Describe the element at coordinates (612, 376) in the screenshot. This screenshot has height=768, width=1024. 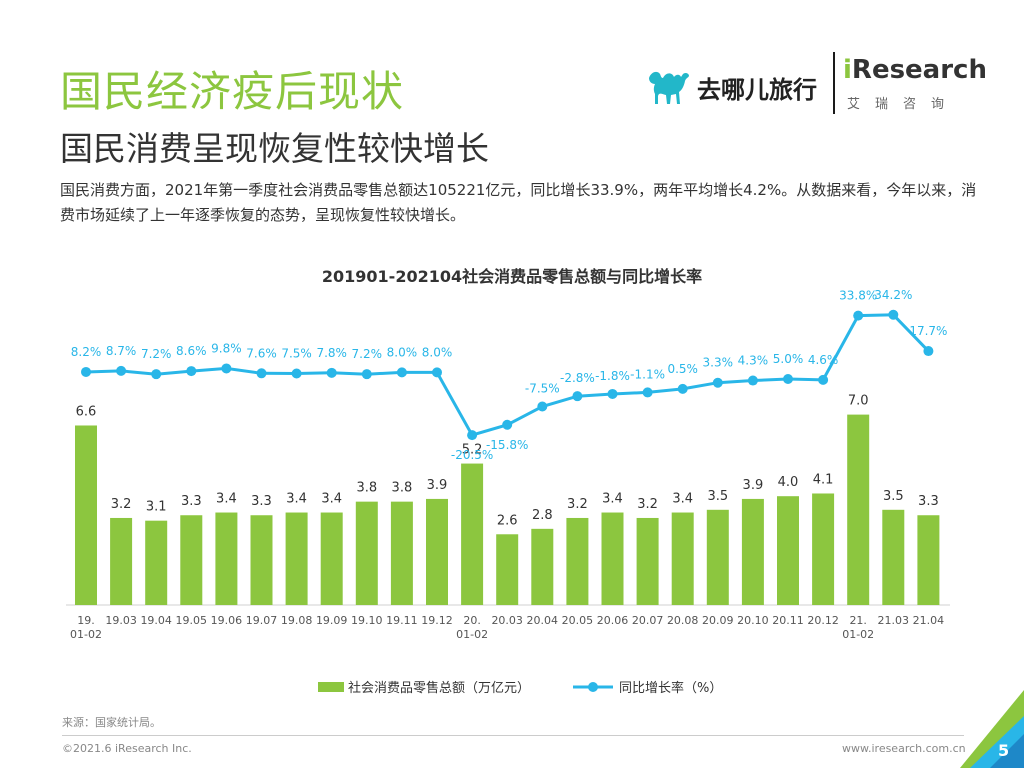
I see `line-label: -1.8%` at that location.